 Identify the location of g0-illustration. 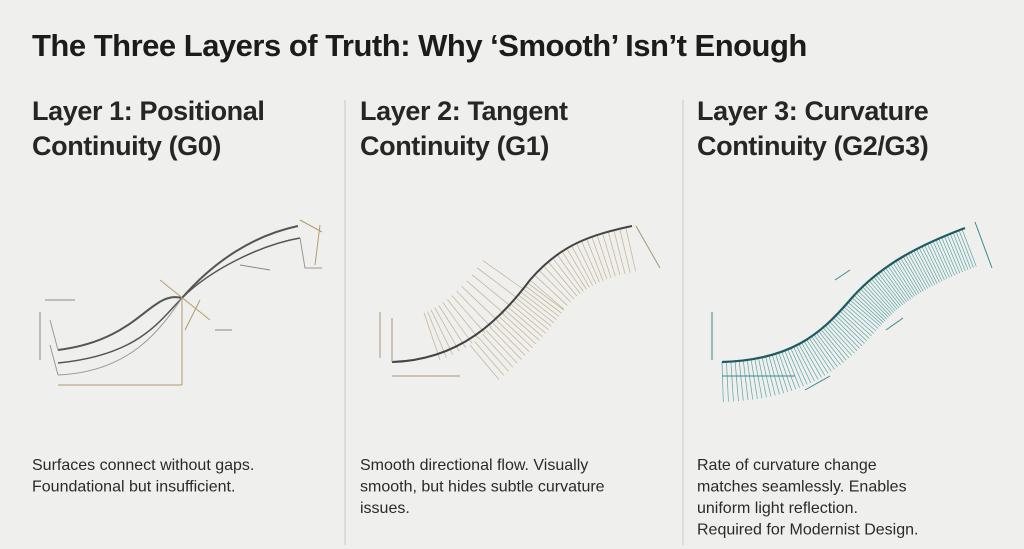
(181, 302).